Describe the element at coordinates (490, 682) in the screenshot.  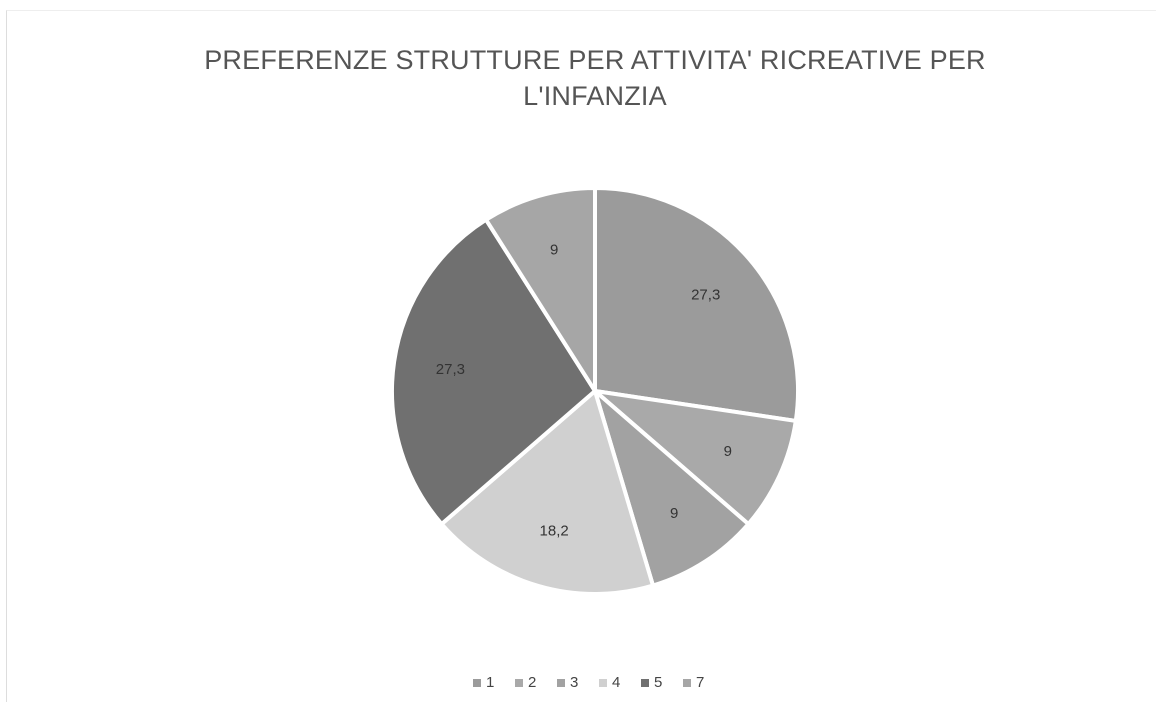
I see `legend-label: 1` at that location.